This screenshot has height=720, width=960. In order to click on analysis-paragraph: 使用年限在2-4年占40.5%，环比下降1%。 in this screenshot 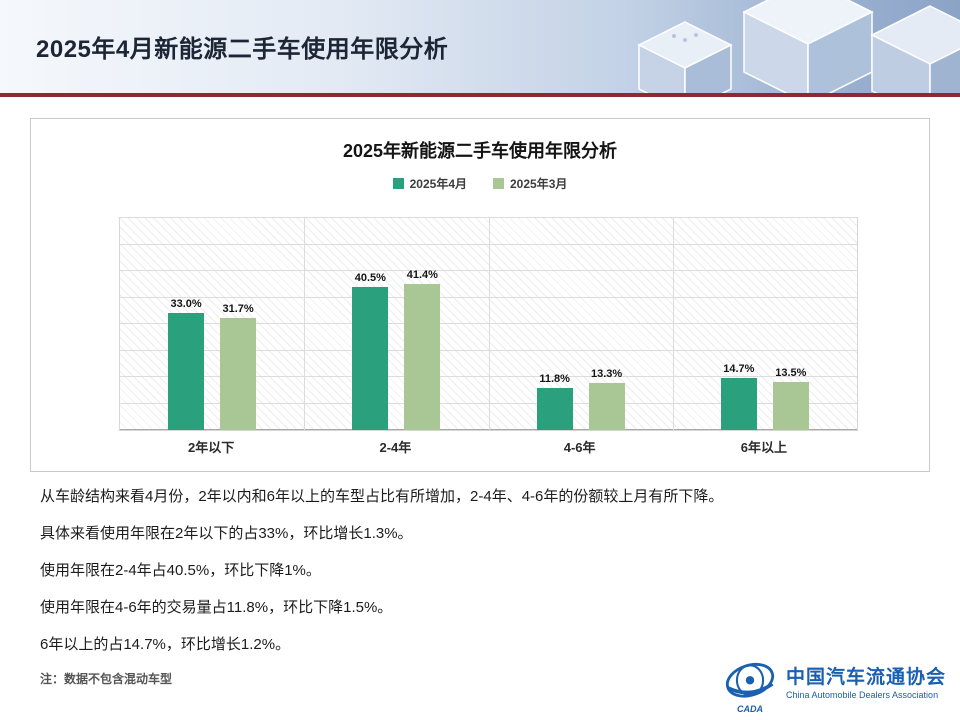, I will do `click(180, 570)`.